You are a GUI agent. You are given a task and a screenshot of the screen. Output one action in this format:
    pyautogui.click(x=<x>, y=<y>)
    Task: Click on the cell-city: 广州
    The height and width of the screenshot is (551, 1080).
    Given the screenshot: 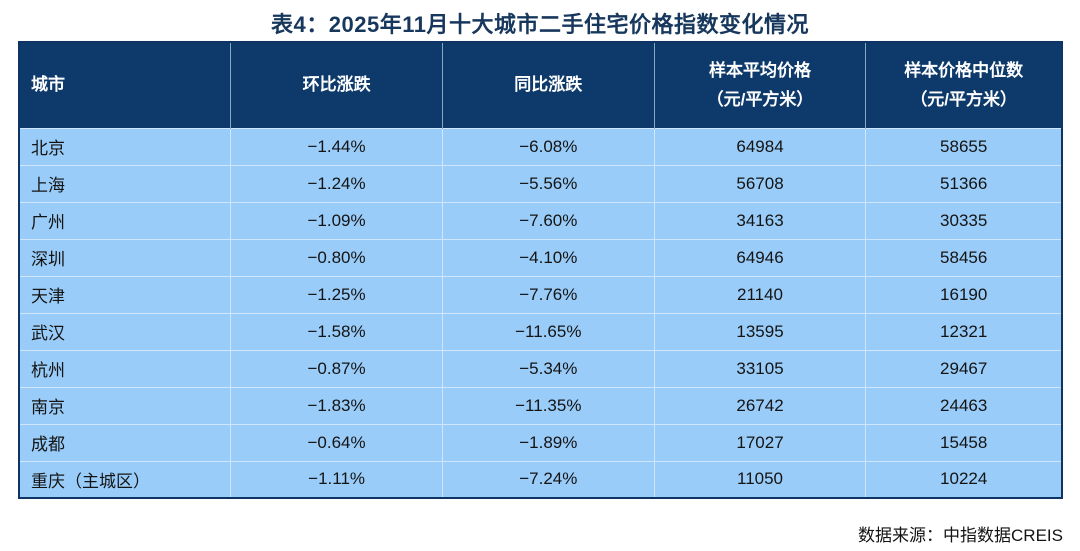 What is the action you would take?
    pyautogui.click(x=125, y=220)
    